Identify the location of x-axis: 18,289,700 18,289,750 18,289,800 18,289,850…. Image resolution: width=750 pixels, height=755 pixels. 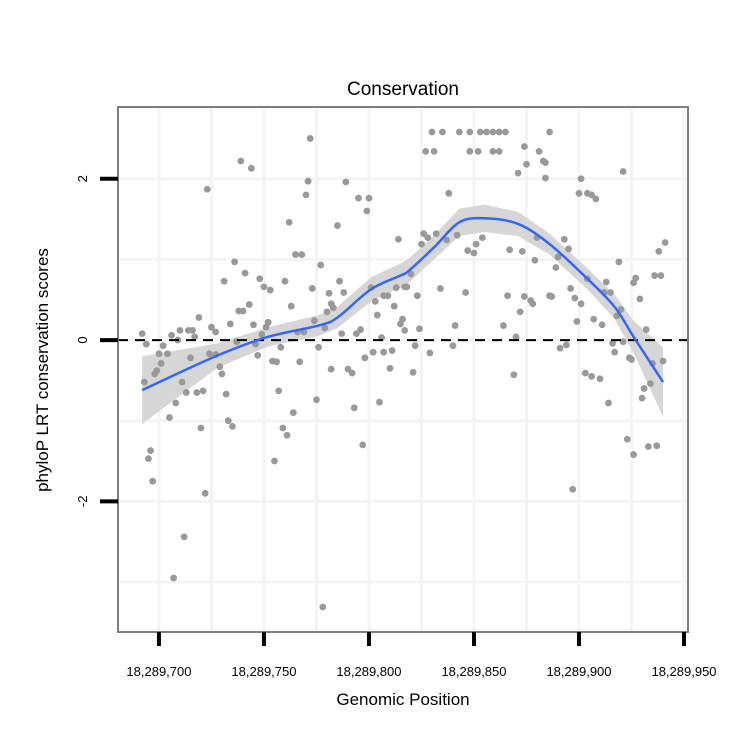
(421, 655).